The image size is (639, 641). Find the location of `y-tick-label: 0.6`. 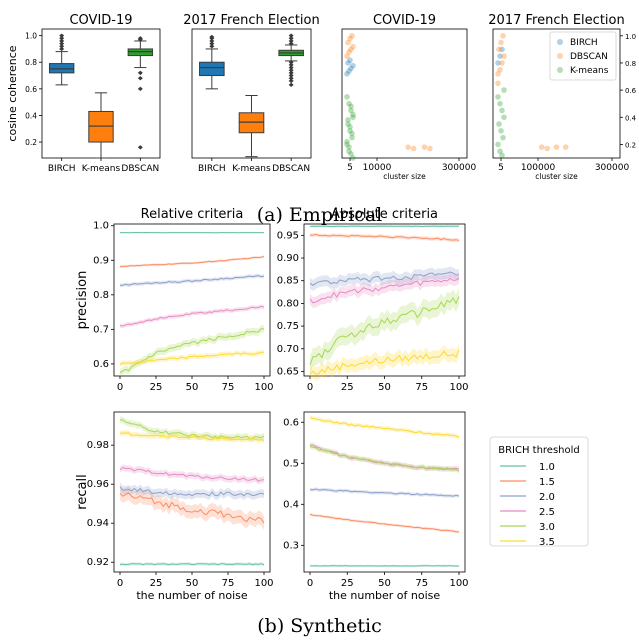

y-tick-label: 0.6 is located at coordinates (631, 91).